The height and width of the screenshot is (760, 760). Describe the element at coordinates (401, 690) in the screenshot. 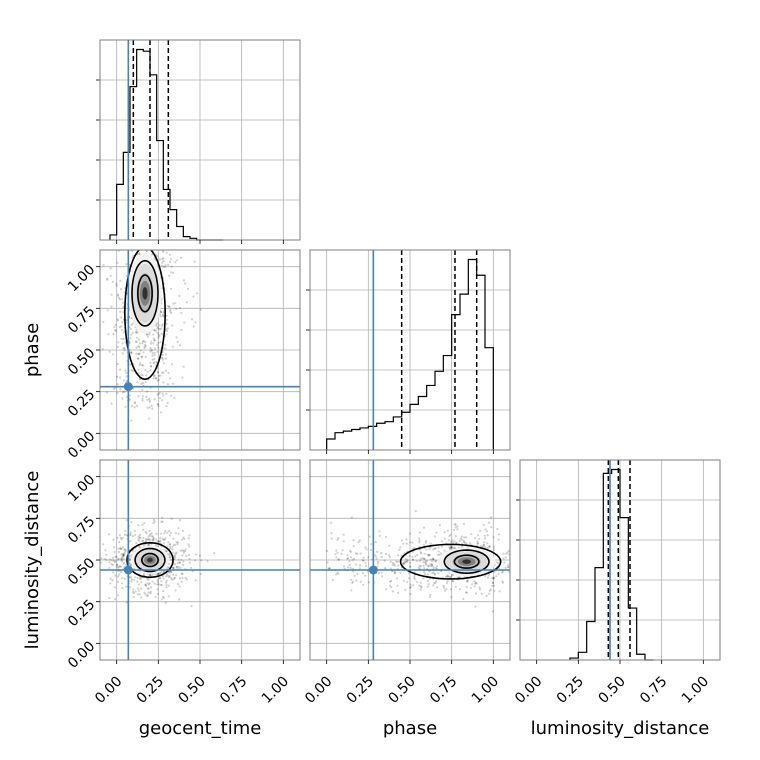

I see `x-tick-label: 0.50` at that location.